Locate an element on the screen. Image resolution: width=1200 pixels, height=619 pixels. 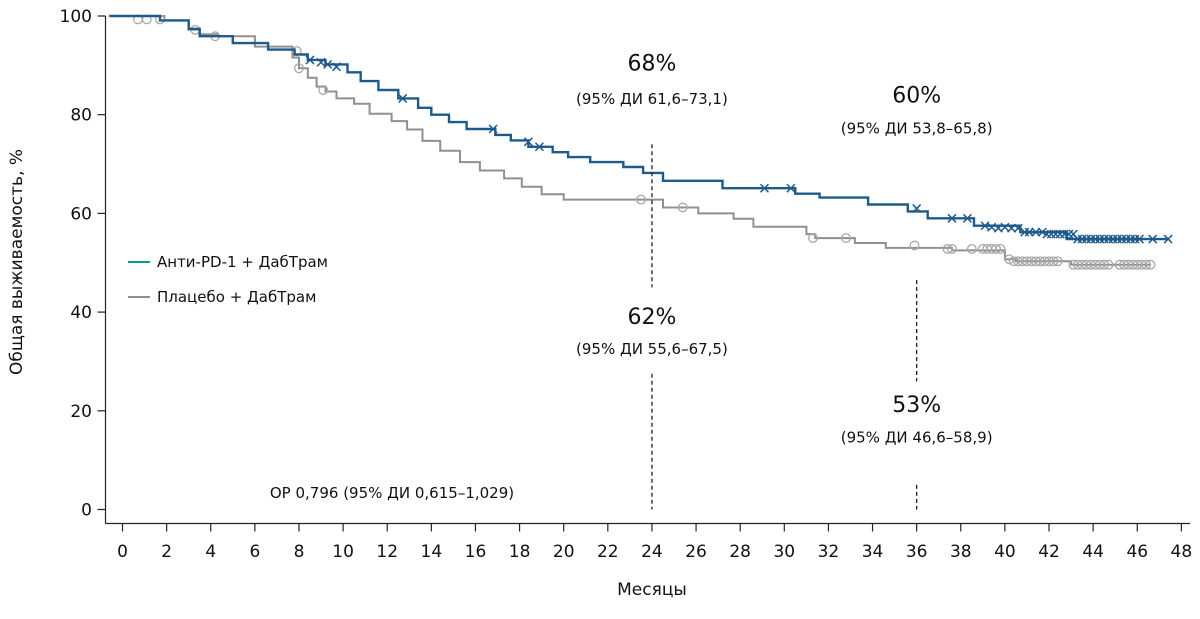
annotation-percent: 62% is located at coordinates (651, 317).